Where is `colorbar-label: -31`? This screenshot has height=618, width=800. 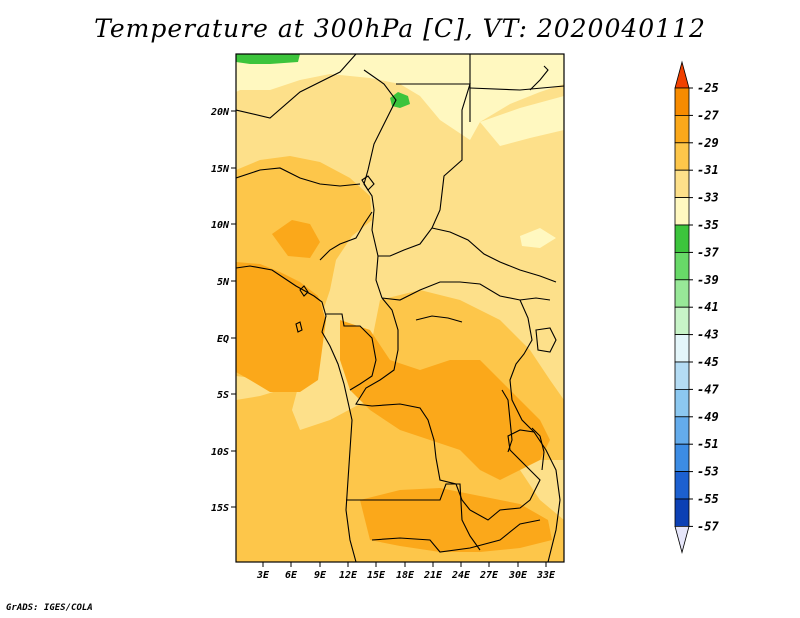 colorbar-label: -31 is located at coordinates (708, 170).